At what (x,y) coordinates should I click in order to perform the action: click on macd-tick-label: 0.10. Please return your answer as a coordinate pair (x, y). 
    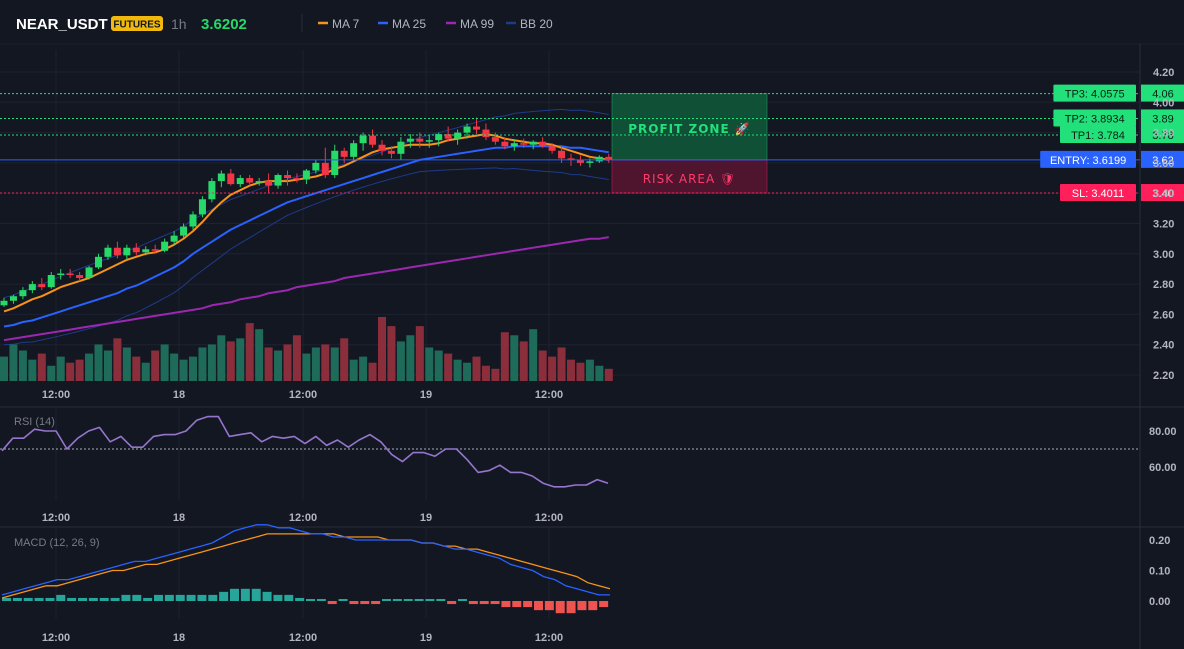
    Looking at the image, I should click on (1159, 572).